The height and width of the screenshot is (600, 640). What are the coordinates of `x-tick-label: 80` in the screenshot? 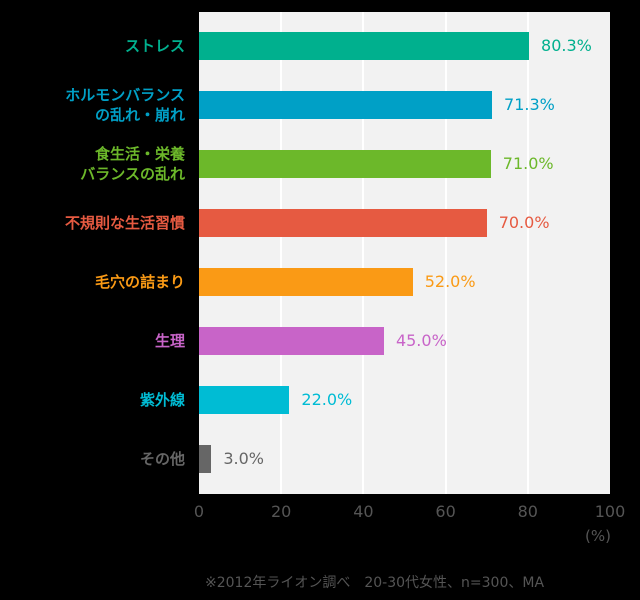 It's located at (527, 511).